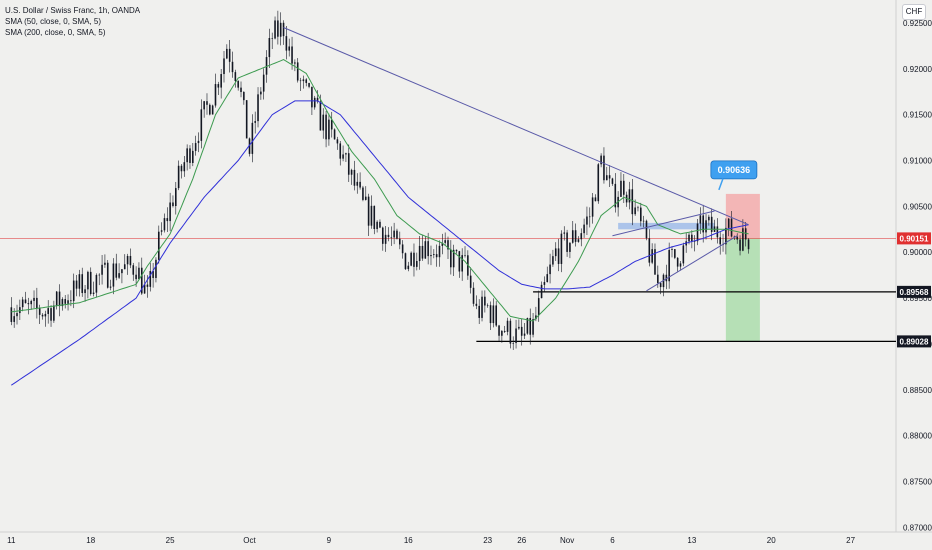 This screenshot has width=932, height=550. Describe the element at coordinates (914, 291) in the screenshot. I see `level-price-tag-bg` at that location.